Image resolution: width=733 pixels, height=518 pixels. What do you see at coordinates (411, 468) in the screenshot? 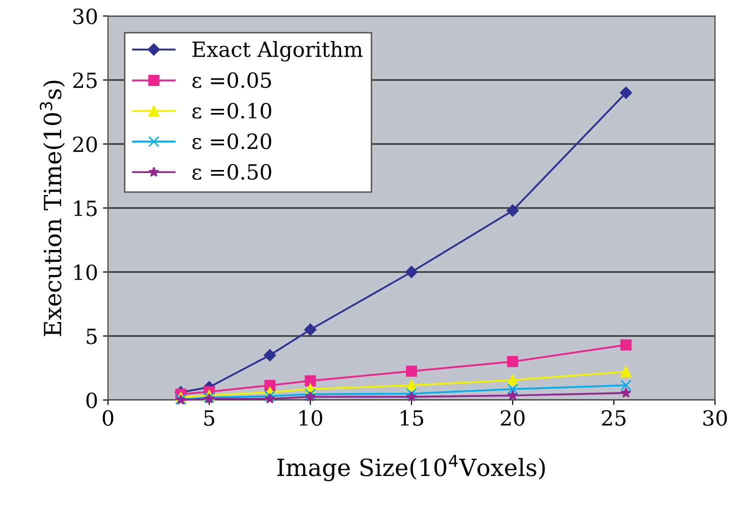
I see `x-axis-title: Image Size(10$^{4}$Voxels)` at bounding box center [411, 468].